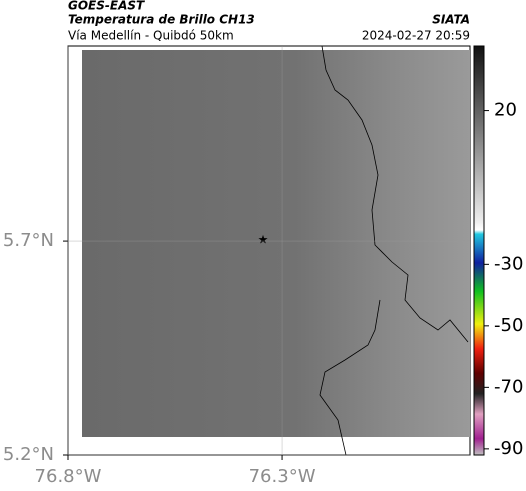  Describe the element at coordinates (106, 6) in the screenshot. I see `source: GOES-EAST` at that location.